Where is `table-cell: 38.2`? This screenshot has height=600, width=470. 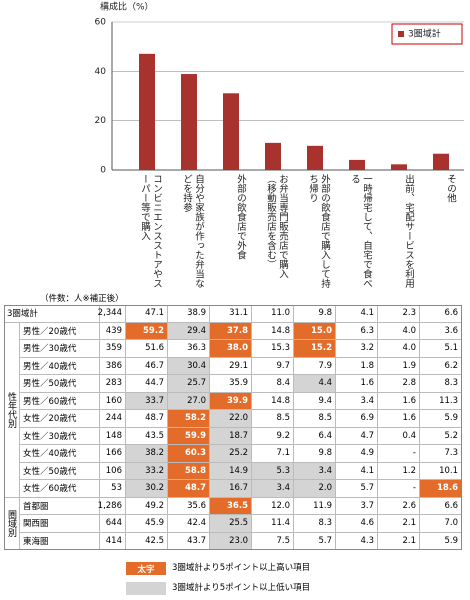 table-cell: 38.2 is located at coordinates (147, 454).